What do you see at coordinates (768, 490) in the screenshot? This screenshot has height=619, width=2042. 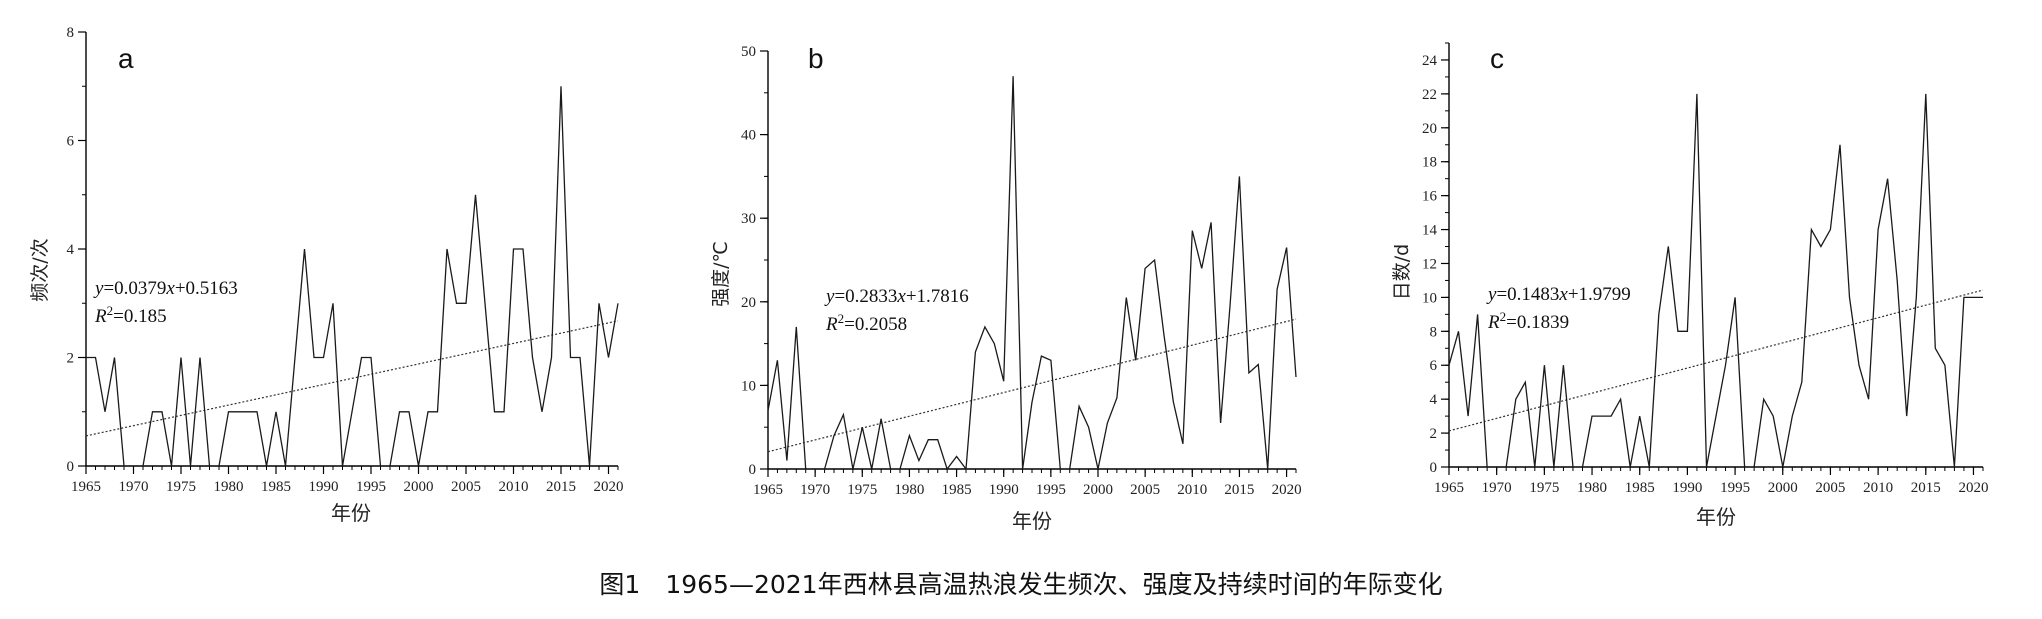 I see `x-tick-label-b: 1965` at bounding box center [768, 490].